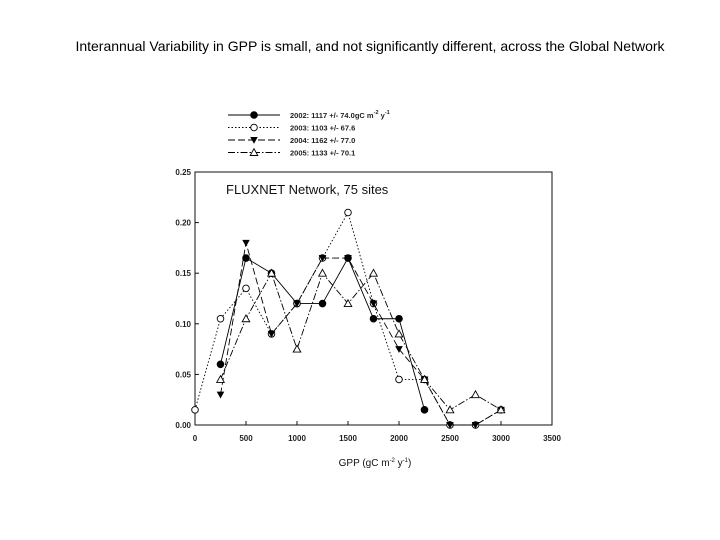  What do you see at coordinates (399, 463) in the screenshot?
I see `x-axis-label-mid: y` at bounding box center [399, 463].